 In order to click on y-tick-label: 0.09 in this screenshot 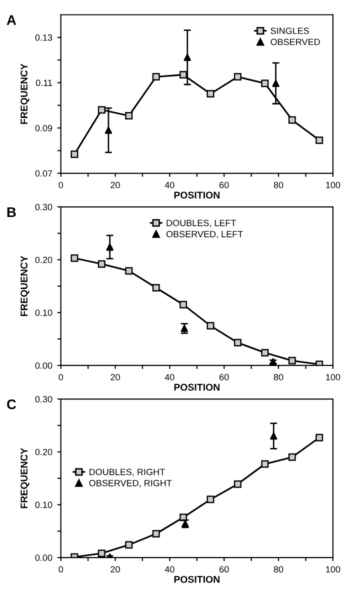, I will do `click(43, 128)`.